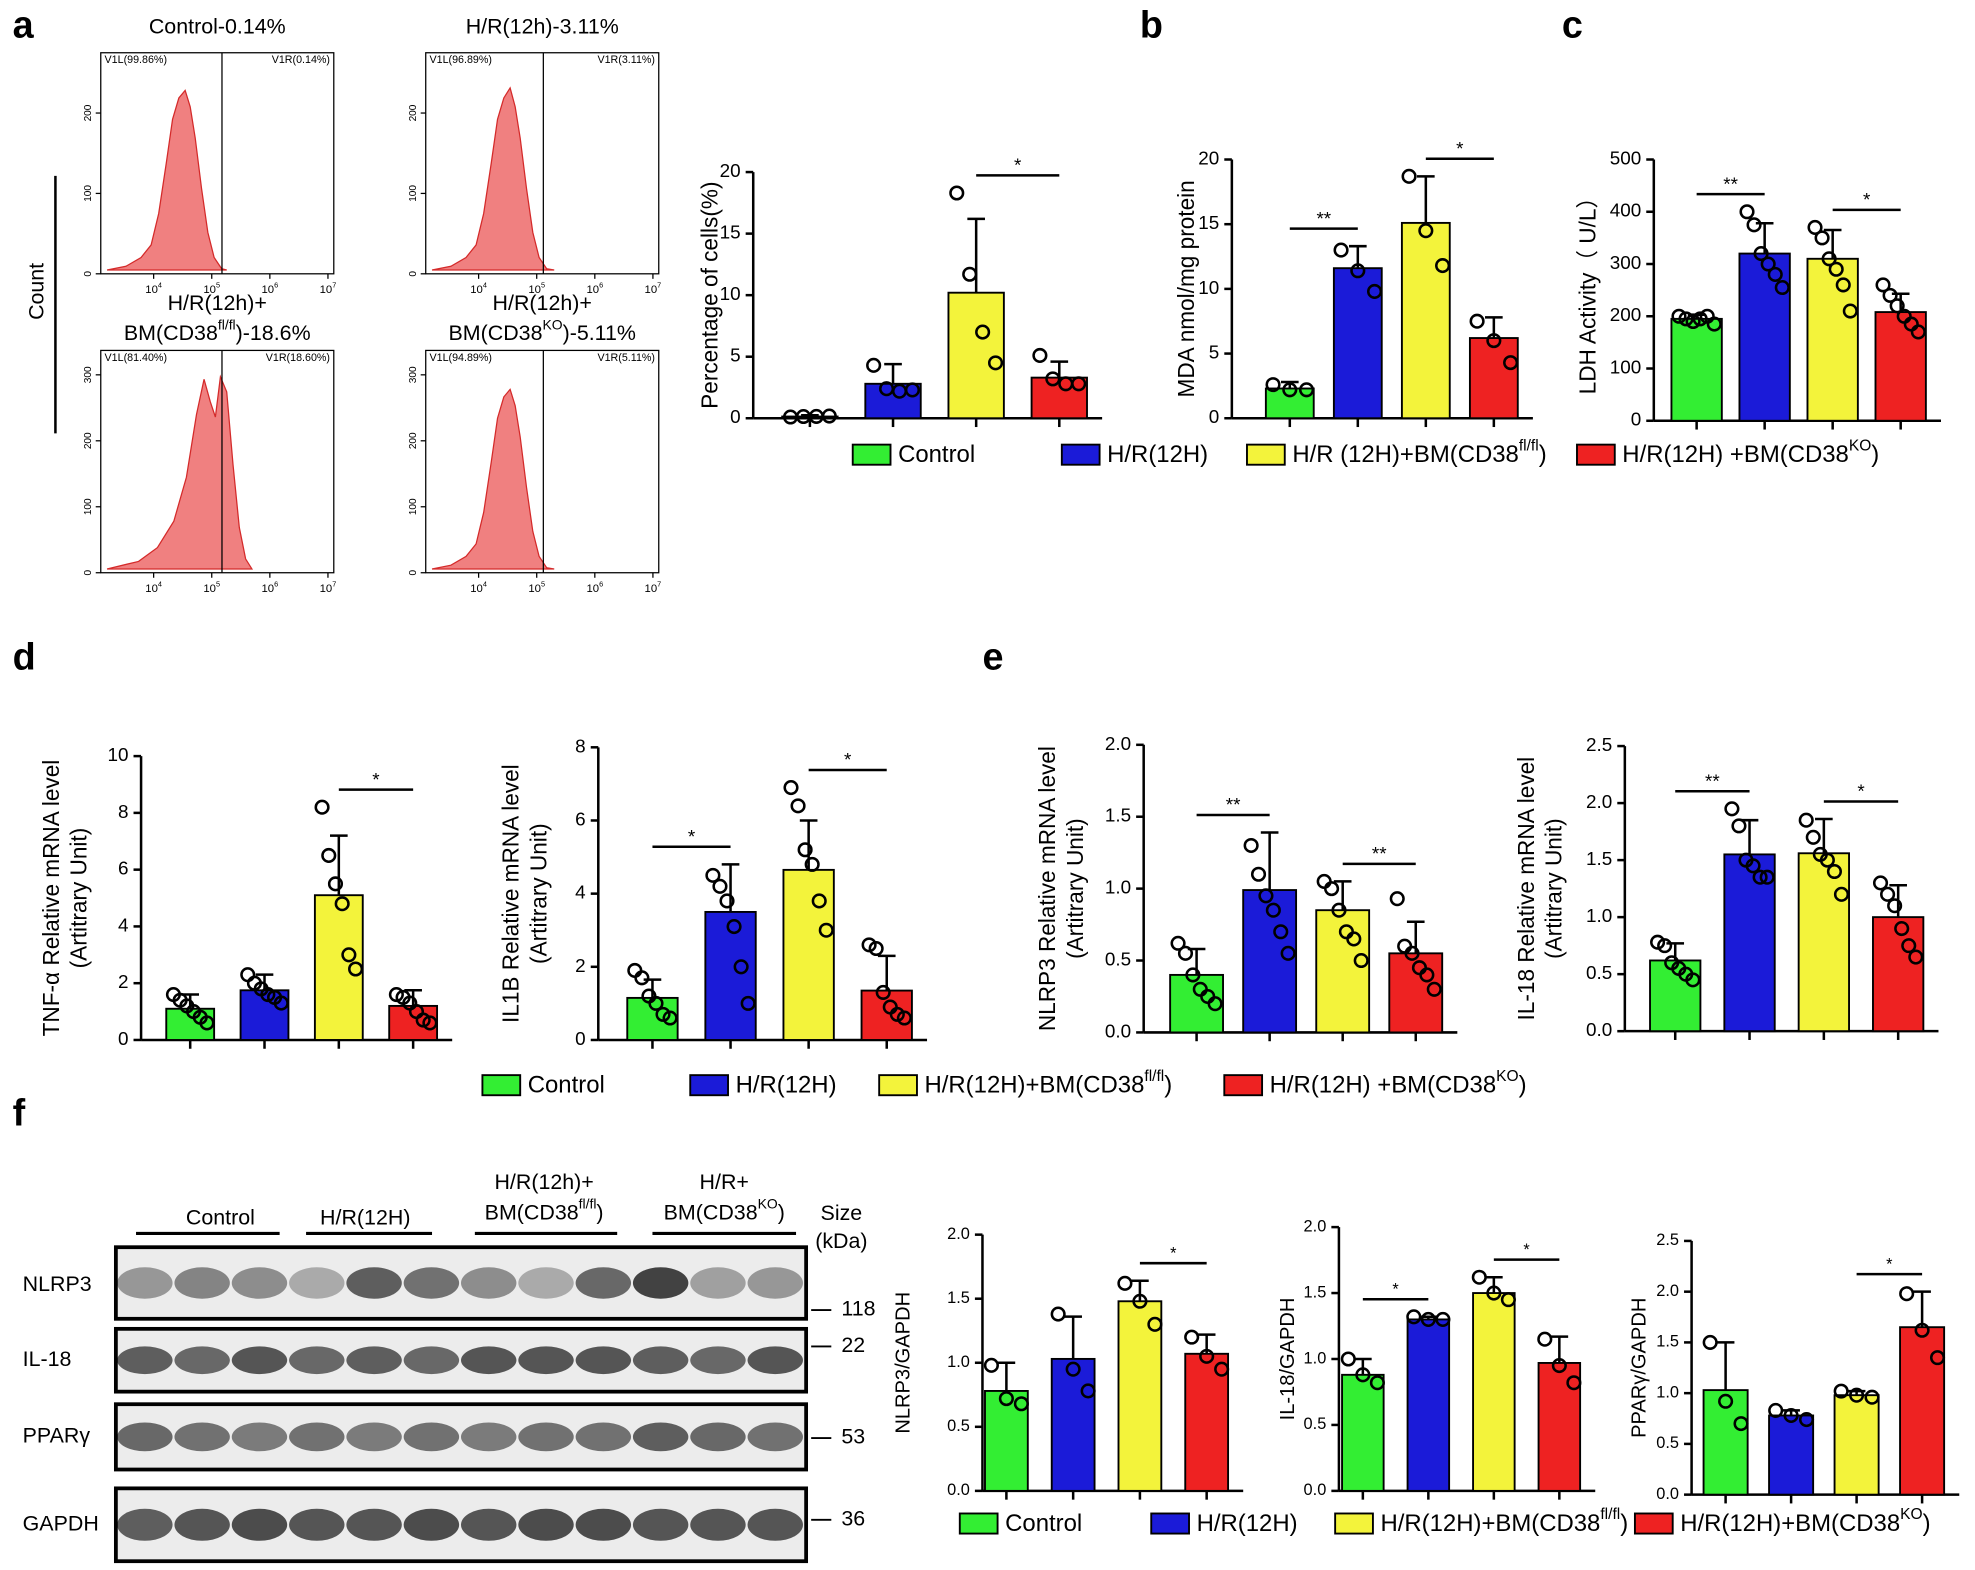 The image size is (1975, 1570). Describe the element at coordinates (536, 587) in the screenshot. I see `x-tick-label: 10⁵` at that location.